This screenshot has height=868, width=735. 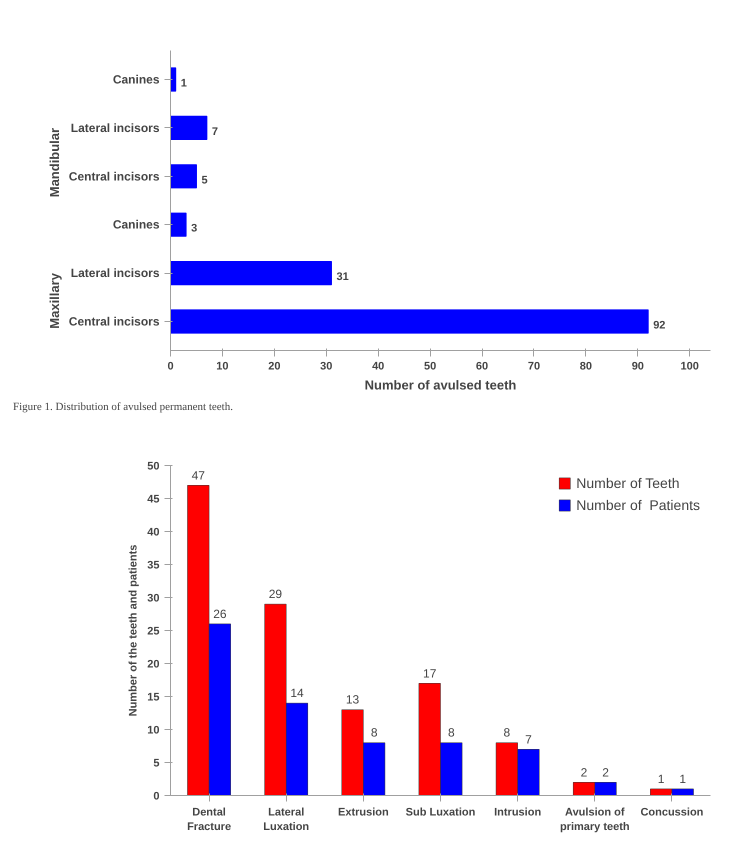 I want to click on x-tick-label: 60, so click(x=482, y=366).